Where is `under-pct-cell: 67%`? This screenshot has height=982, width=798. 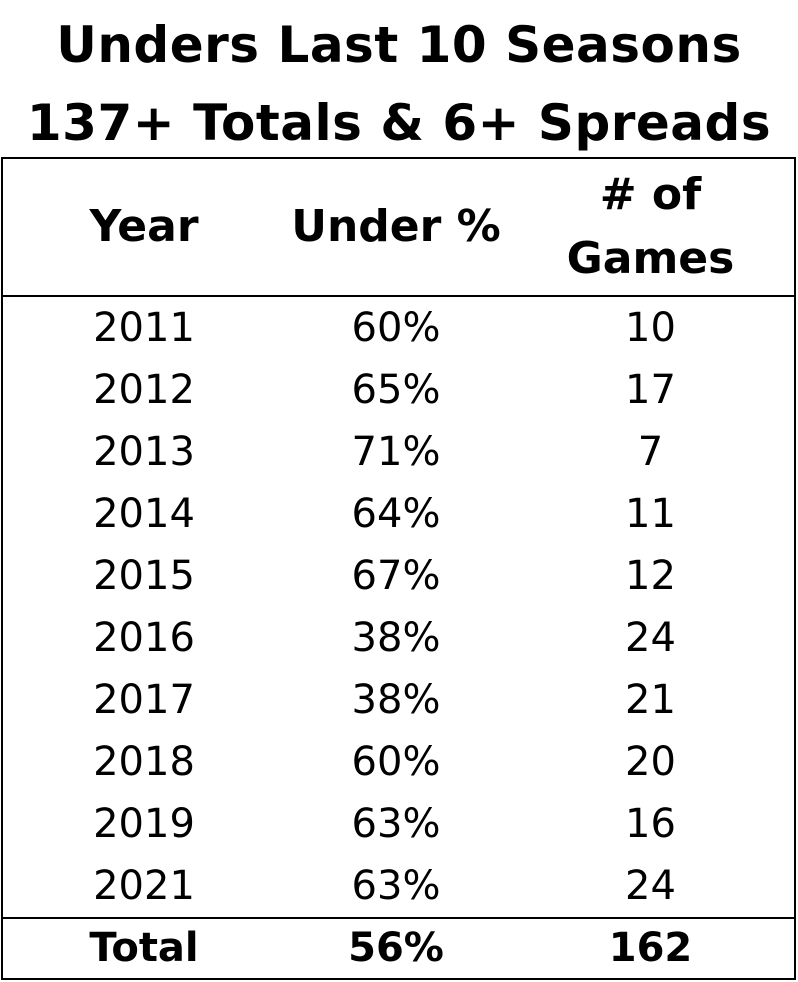
under-pct-cell: 67% is located at coordinates (396, 576).